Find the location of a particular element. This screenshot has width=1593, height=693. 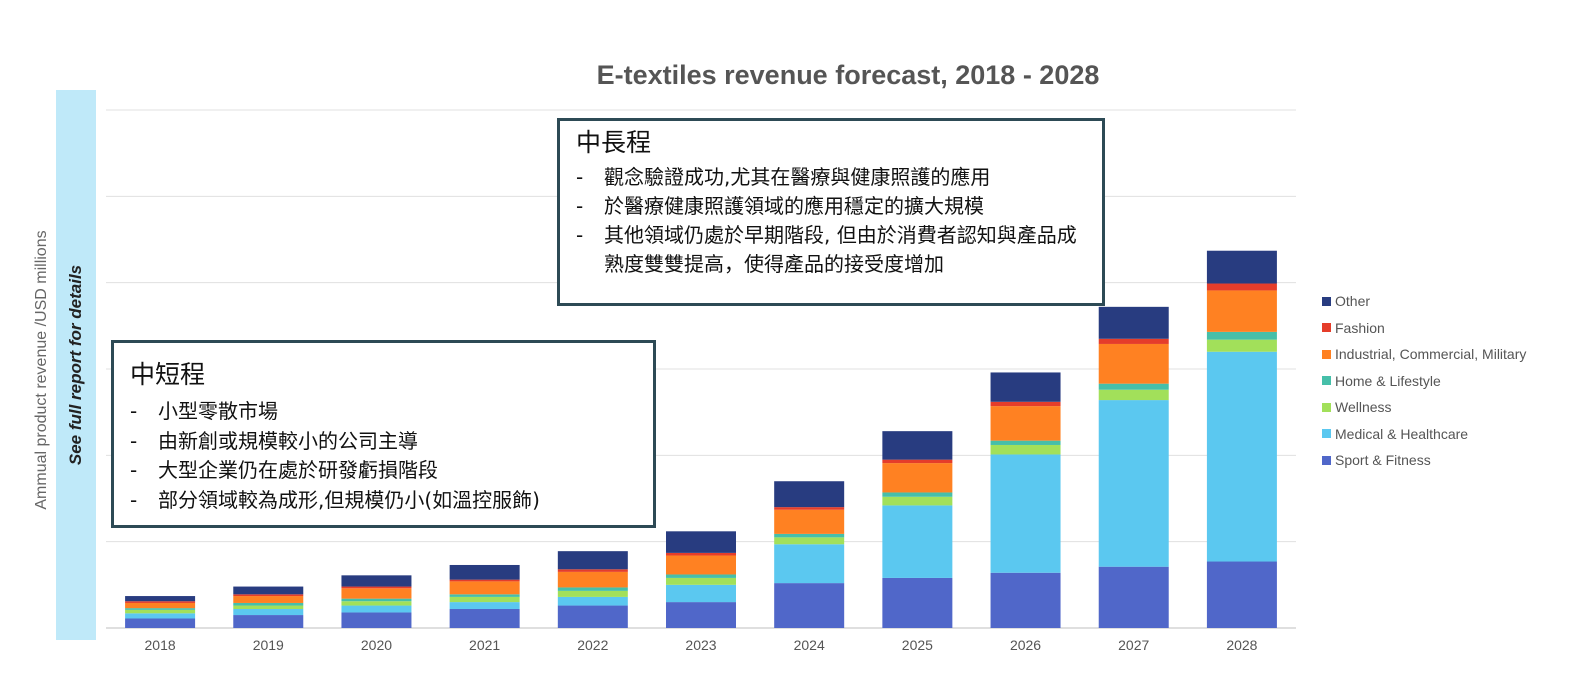

legend-item: Sport & Fitness is located at coordinates (1424, 460).